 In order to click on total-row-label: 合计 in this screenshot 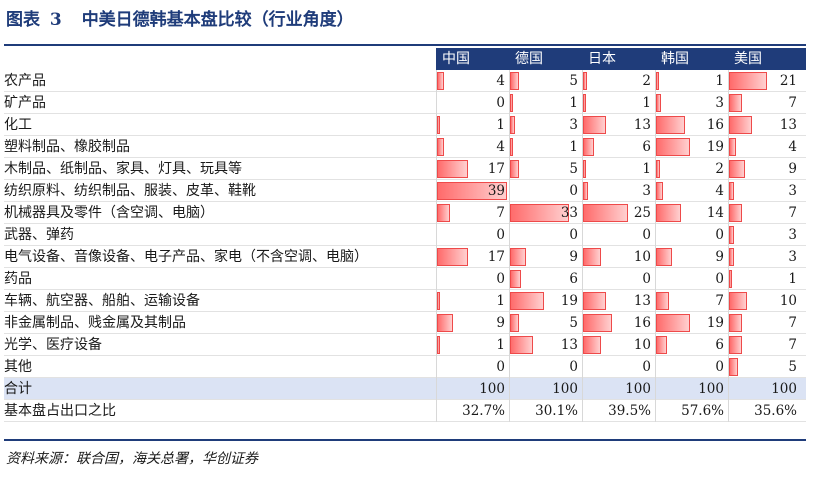, I will do `click(18, 389)`.